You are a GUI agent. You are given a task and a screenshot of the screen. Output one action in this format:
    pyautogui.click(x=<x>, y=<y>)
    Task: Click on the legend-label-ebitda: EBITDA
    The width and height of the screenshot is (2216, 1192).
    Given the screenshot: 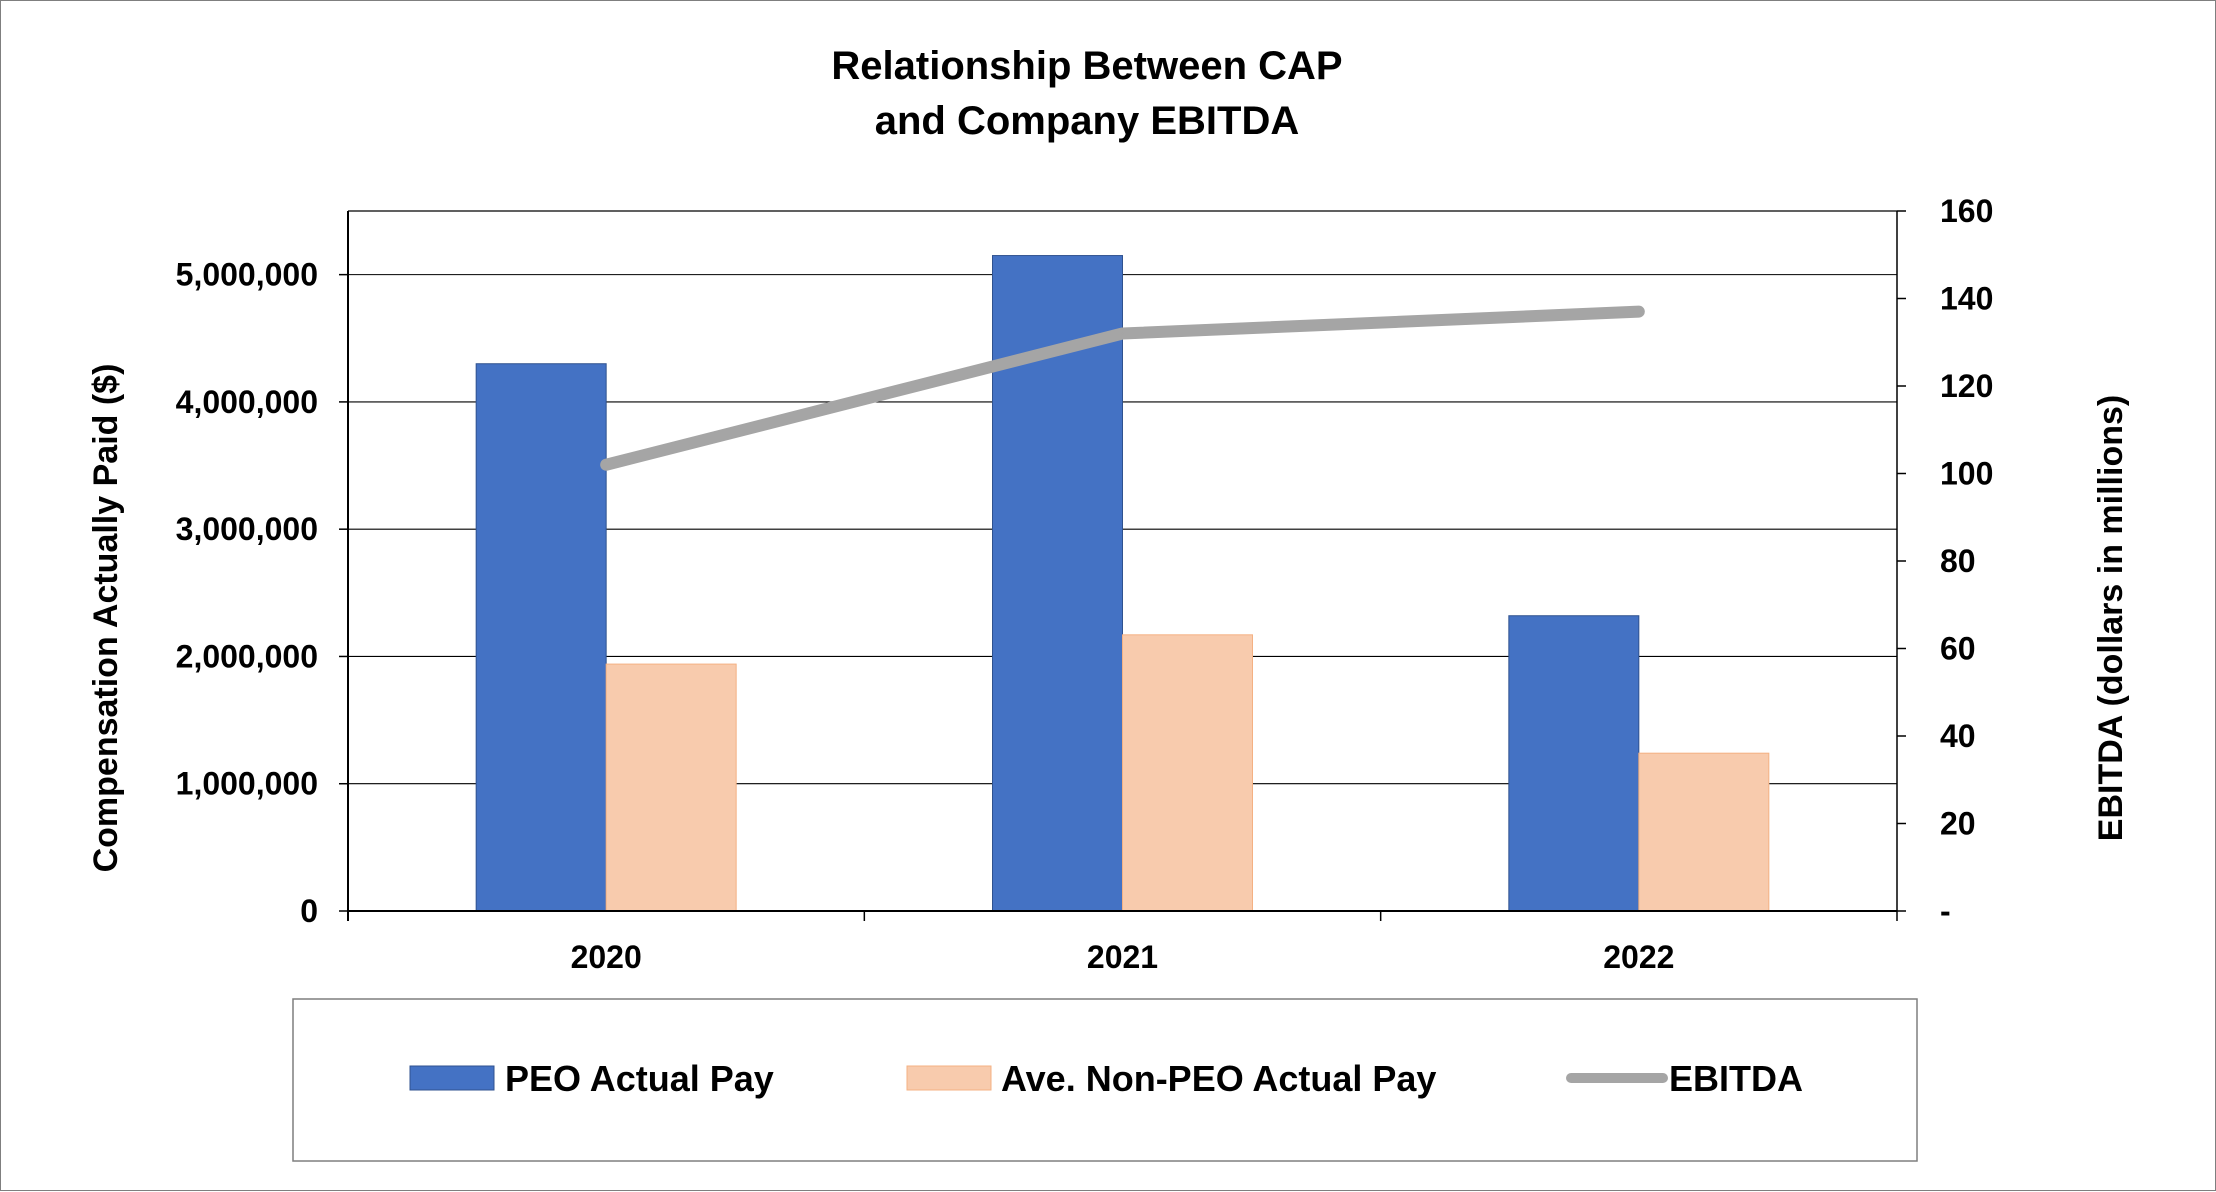 What is the action you would take?
    pyautogui.click(x=1736, y=1078)
    